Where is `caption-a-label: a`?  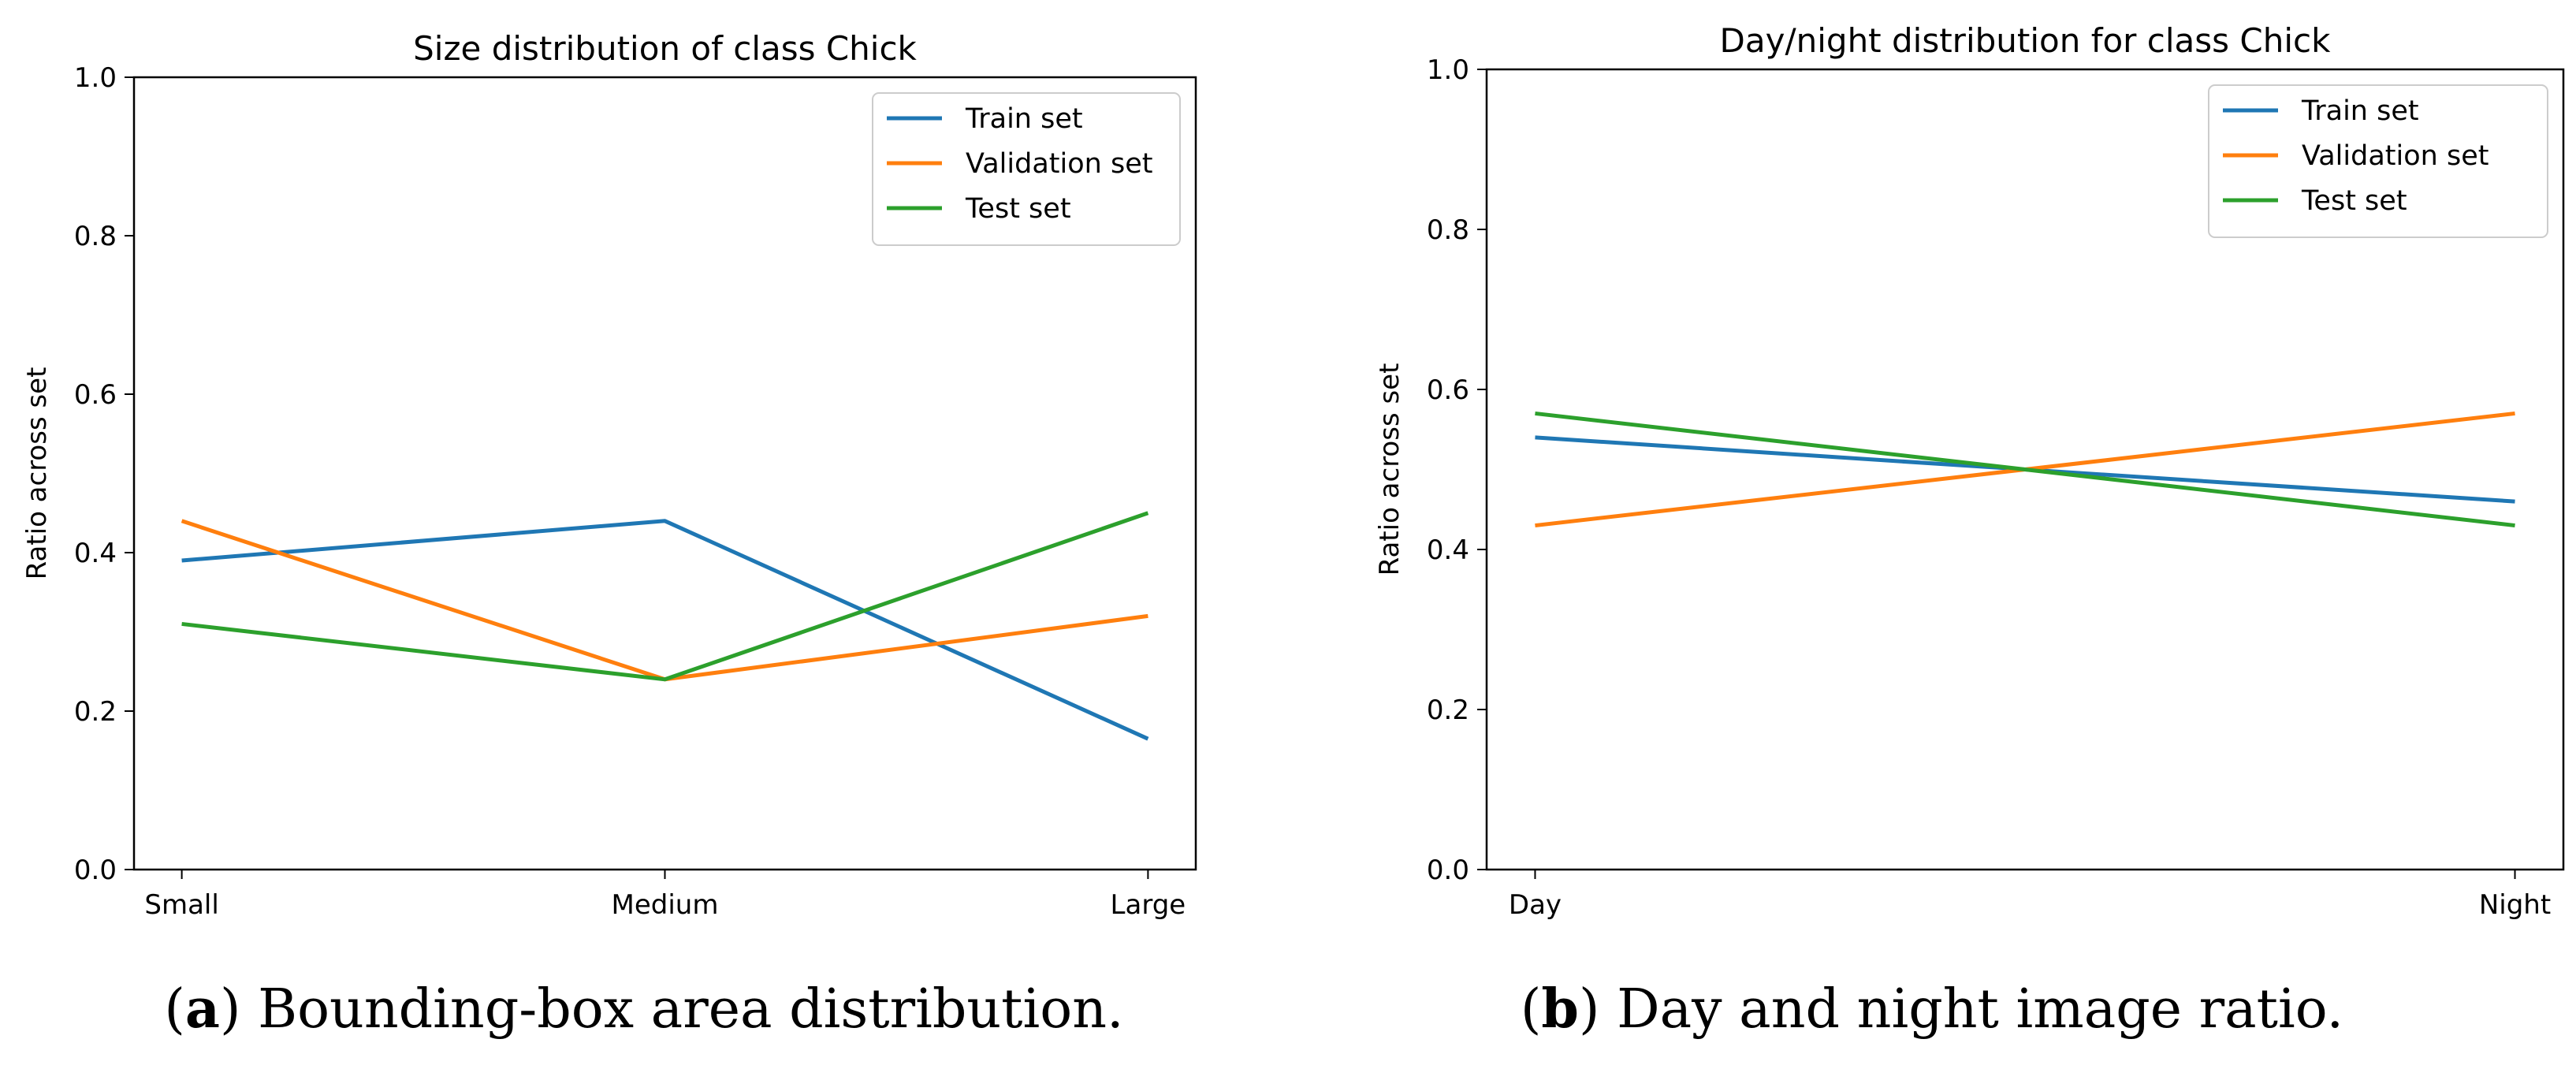
caption-a-label: a is located at coordinates (202, 1009).